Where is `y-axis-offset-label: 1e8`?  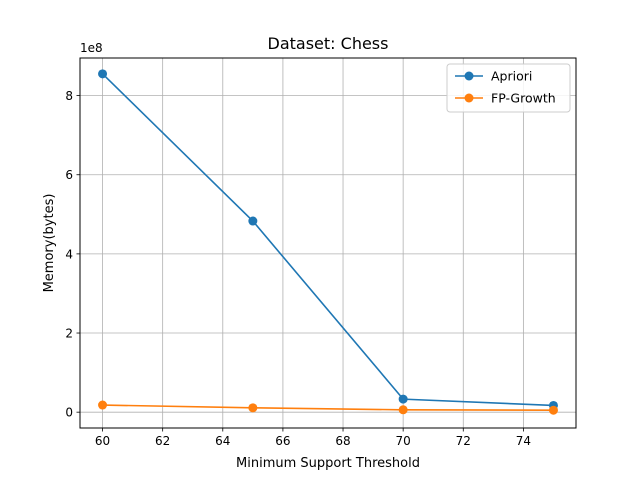 y-axis-offset-label: 1e8 is located at coordinates (91, 48).